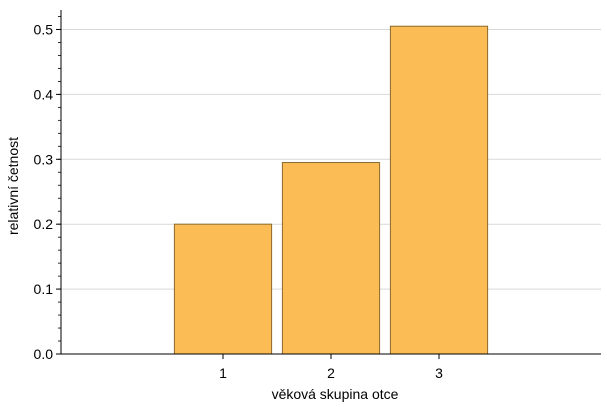 The height and width of the screenshot is (407, 607). Describe the element at coordinates (44, 354) in the screenshot. I see `y-tick-label: 0.0` at that location.